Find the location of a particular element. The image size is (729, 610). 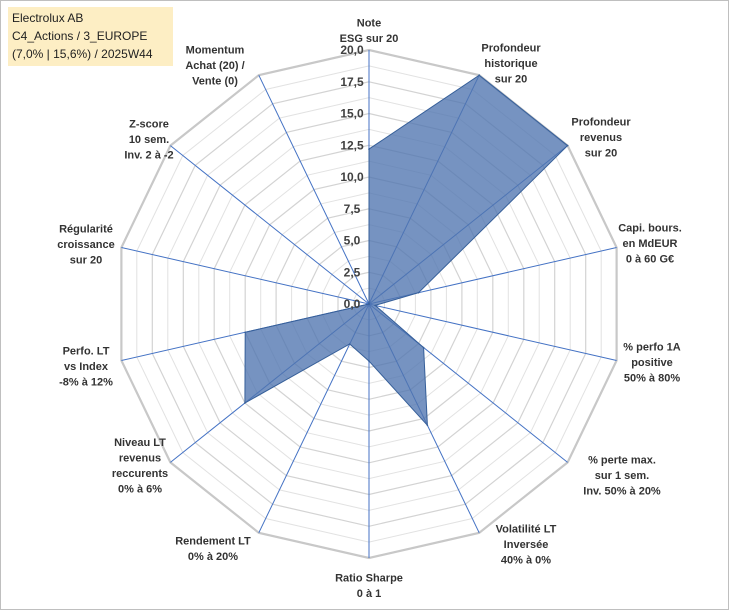

tick-label: 17,5 is located at coordinates (352, 82).